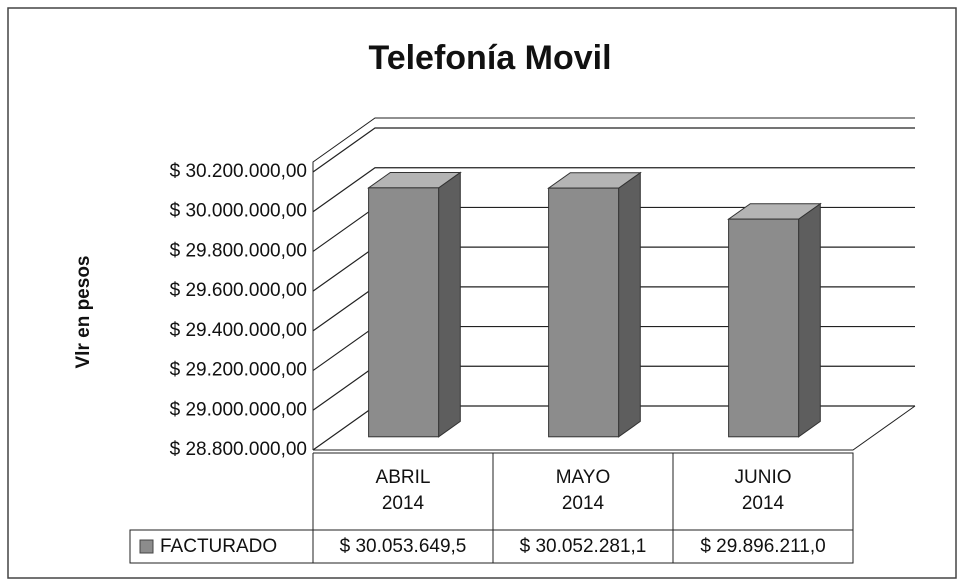 The height and width of the screenshot is (581, 959). I want to click on x-tick-label: JUNIO 2014, so click(763, 490).